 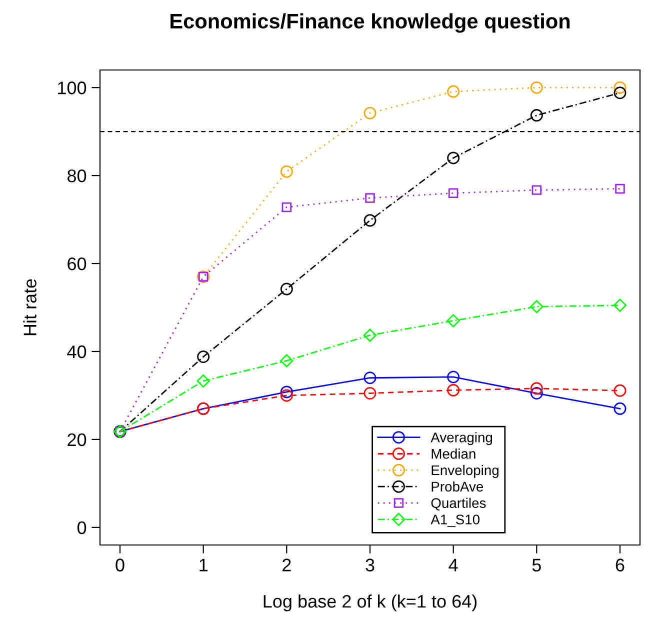 I want to click on x-tick-label: 2, so click(x=286, y=565).